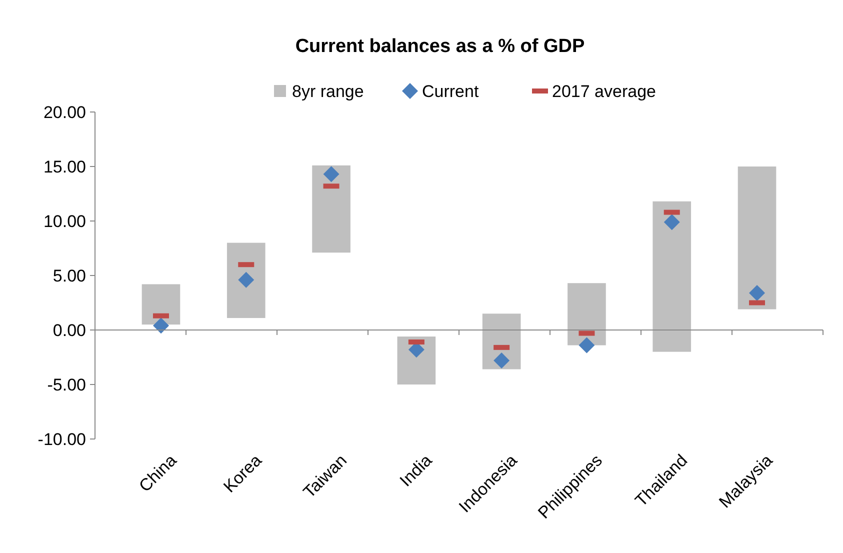 This screenshot has height=553, width=843. I want to click on y-tick-label: 10.00, so click(64, 221).